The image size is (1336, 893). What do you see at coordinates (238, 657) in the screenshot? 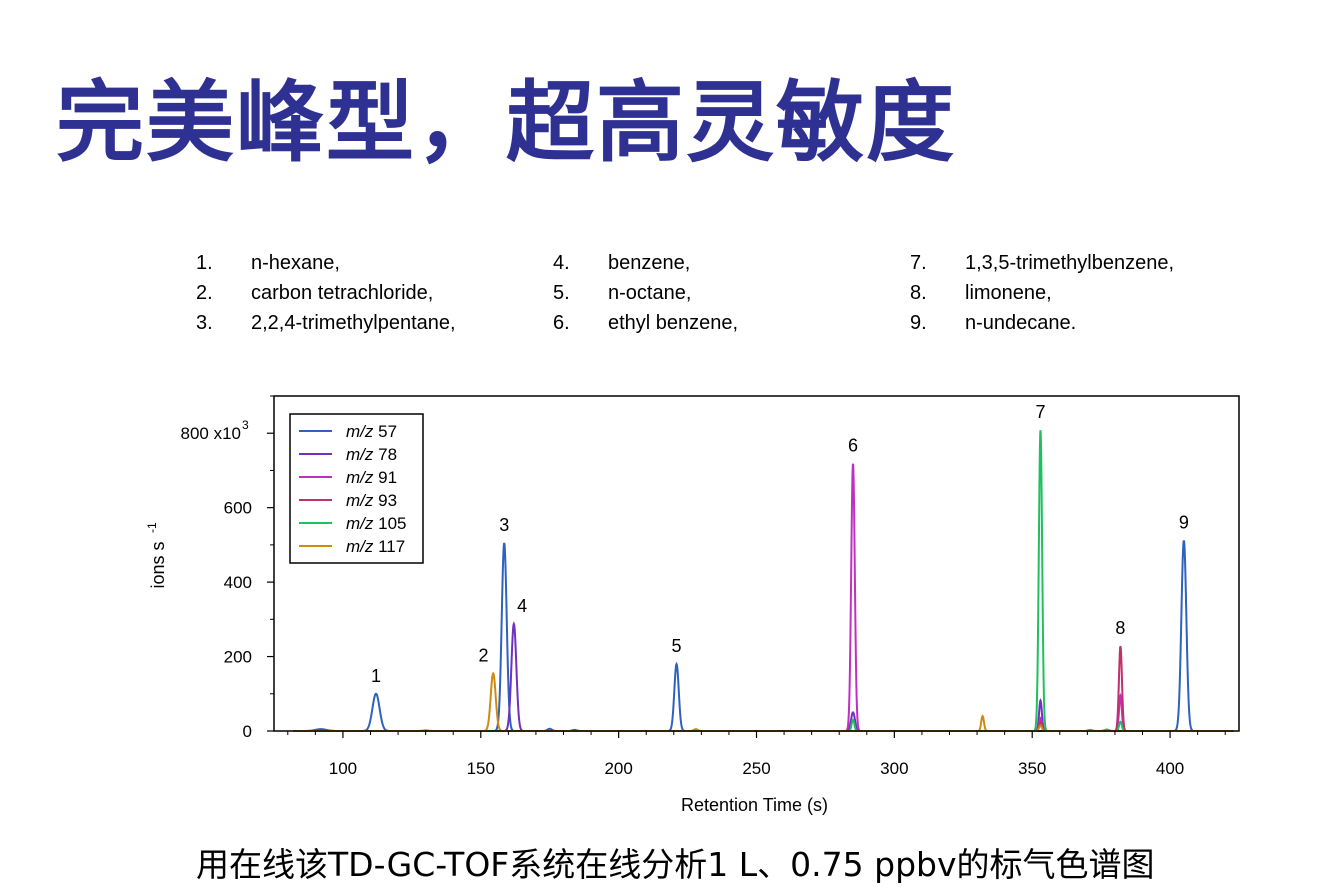
I see `y-tick-label: 200` at bounding box center [238, 657].